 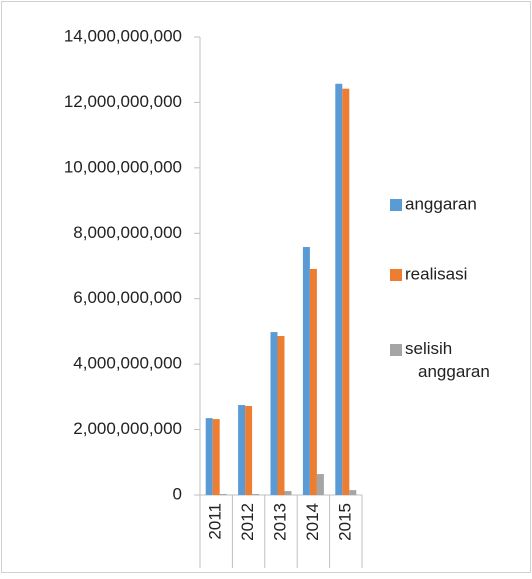 What do you see at coordinates (127, 428) in the screenshot?
I see `y-tick-label: 2,000,000,000` at bounding box center [127, 428].